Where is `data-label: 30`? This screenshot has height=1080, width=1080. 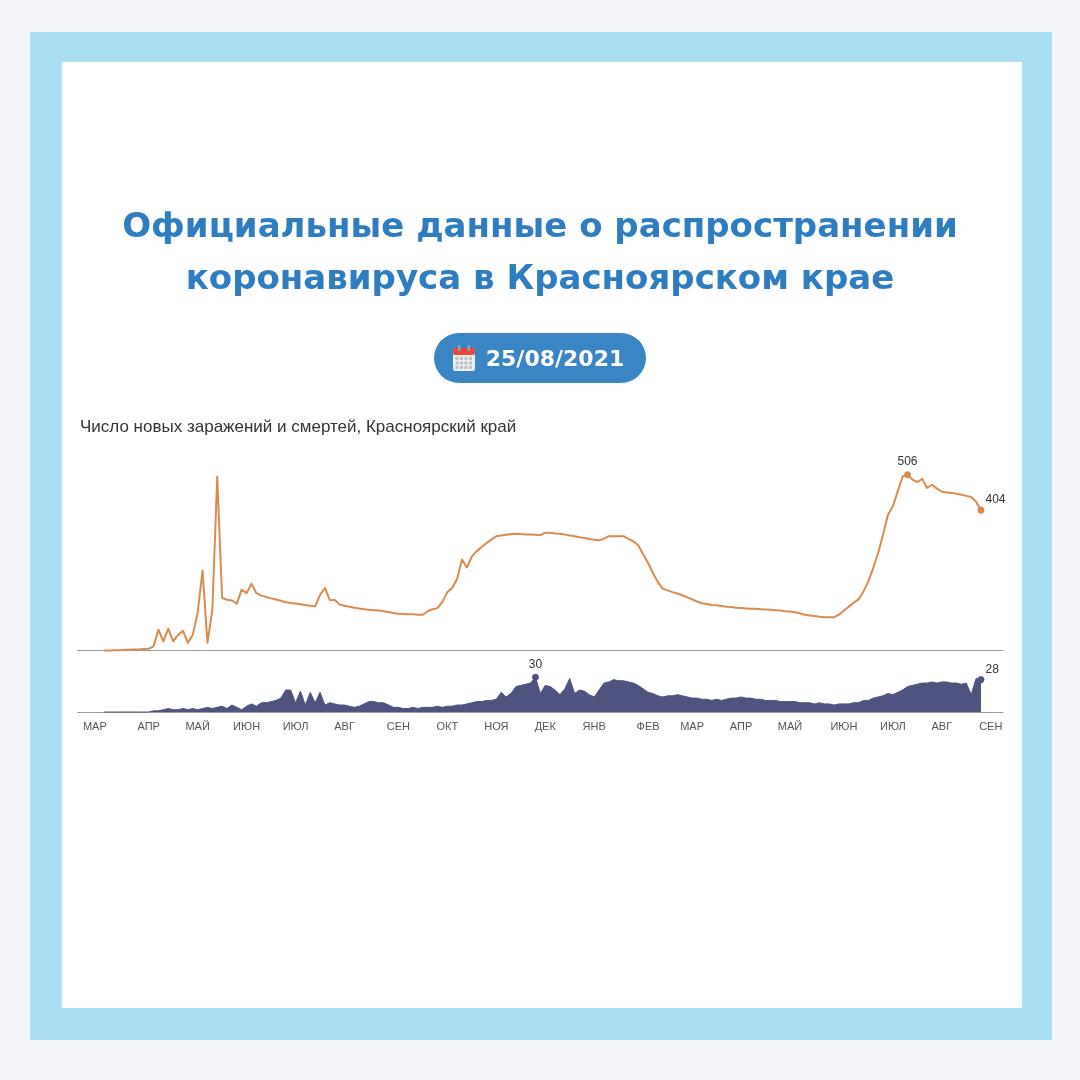
data-label: 30 is located at coordinates (535, 663).